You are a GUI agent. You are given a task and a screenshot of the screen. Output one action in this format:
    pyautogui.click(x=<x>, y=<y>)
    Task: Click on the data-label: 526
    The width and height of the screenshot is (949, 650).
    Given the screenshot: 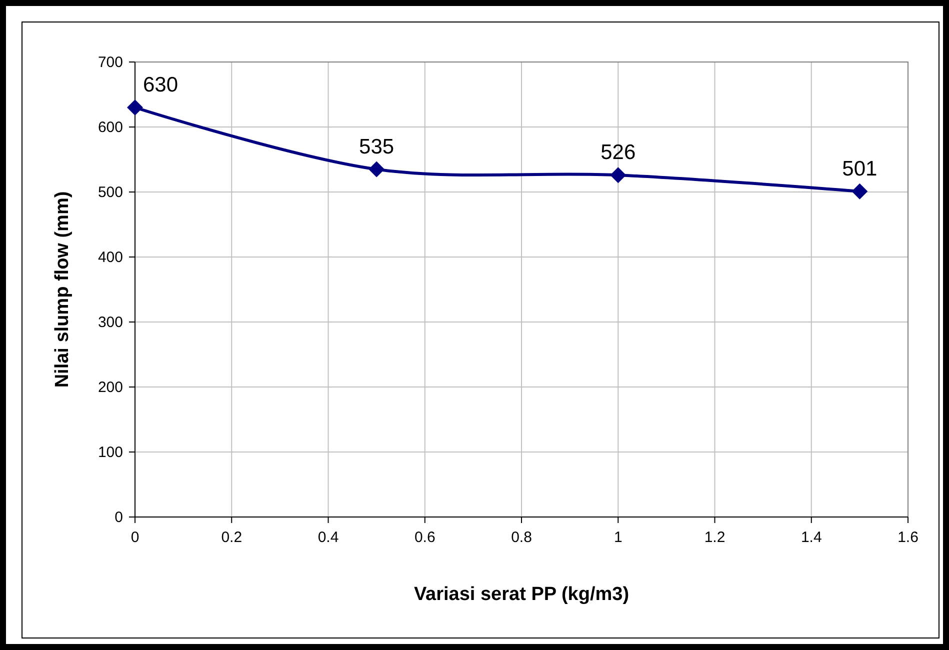 What is the action you would take?
    pyautogui.click(x=618, y=152)
    